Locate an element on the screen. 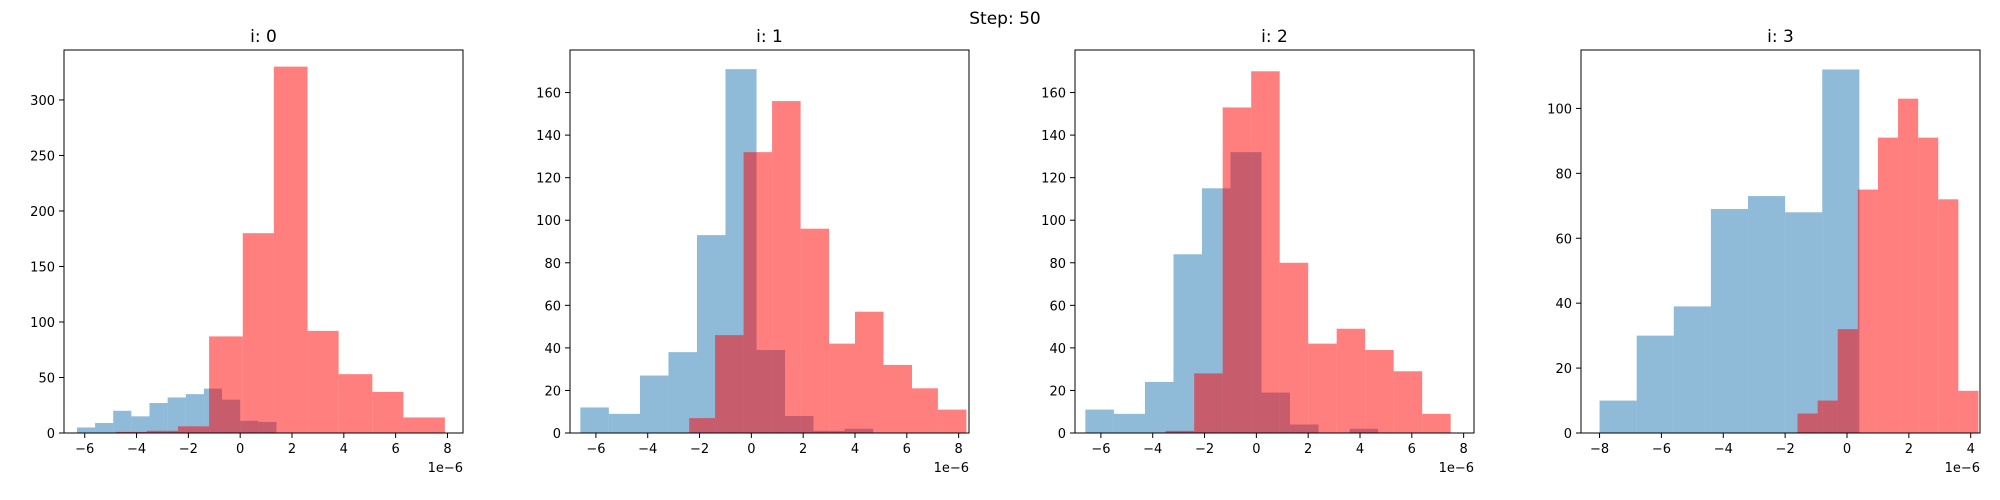  y-tick-label: 150 is located at coordinates (42, 267).